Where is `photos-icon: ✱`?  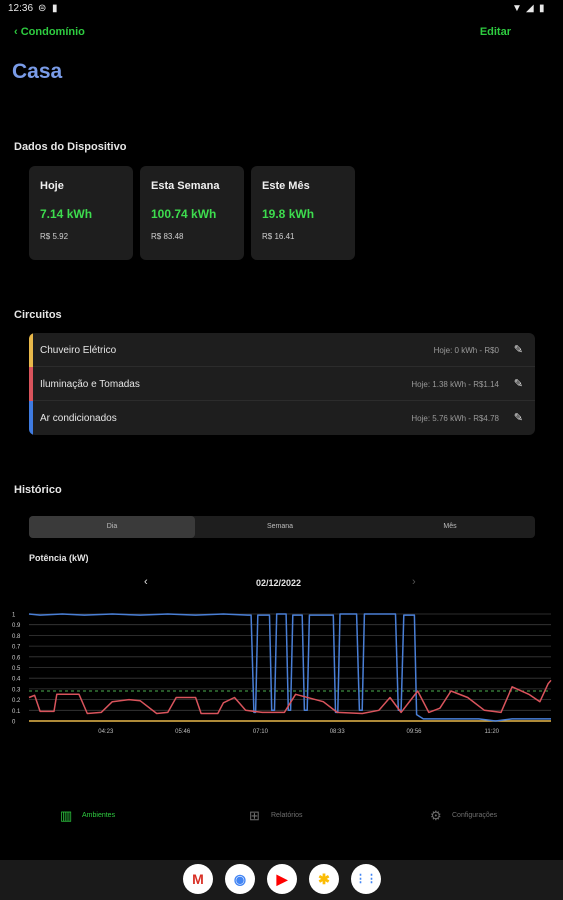 photos-icon: ✱ is located at coordinates (324, 879).